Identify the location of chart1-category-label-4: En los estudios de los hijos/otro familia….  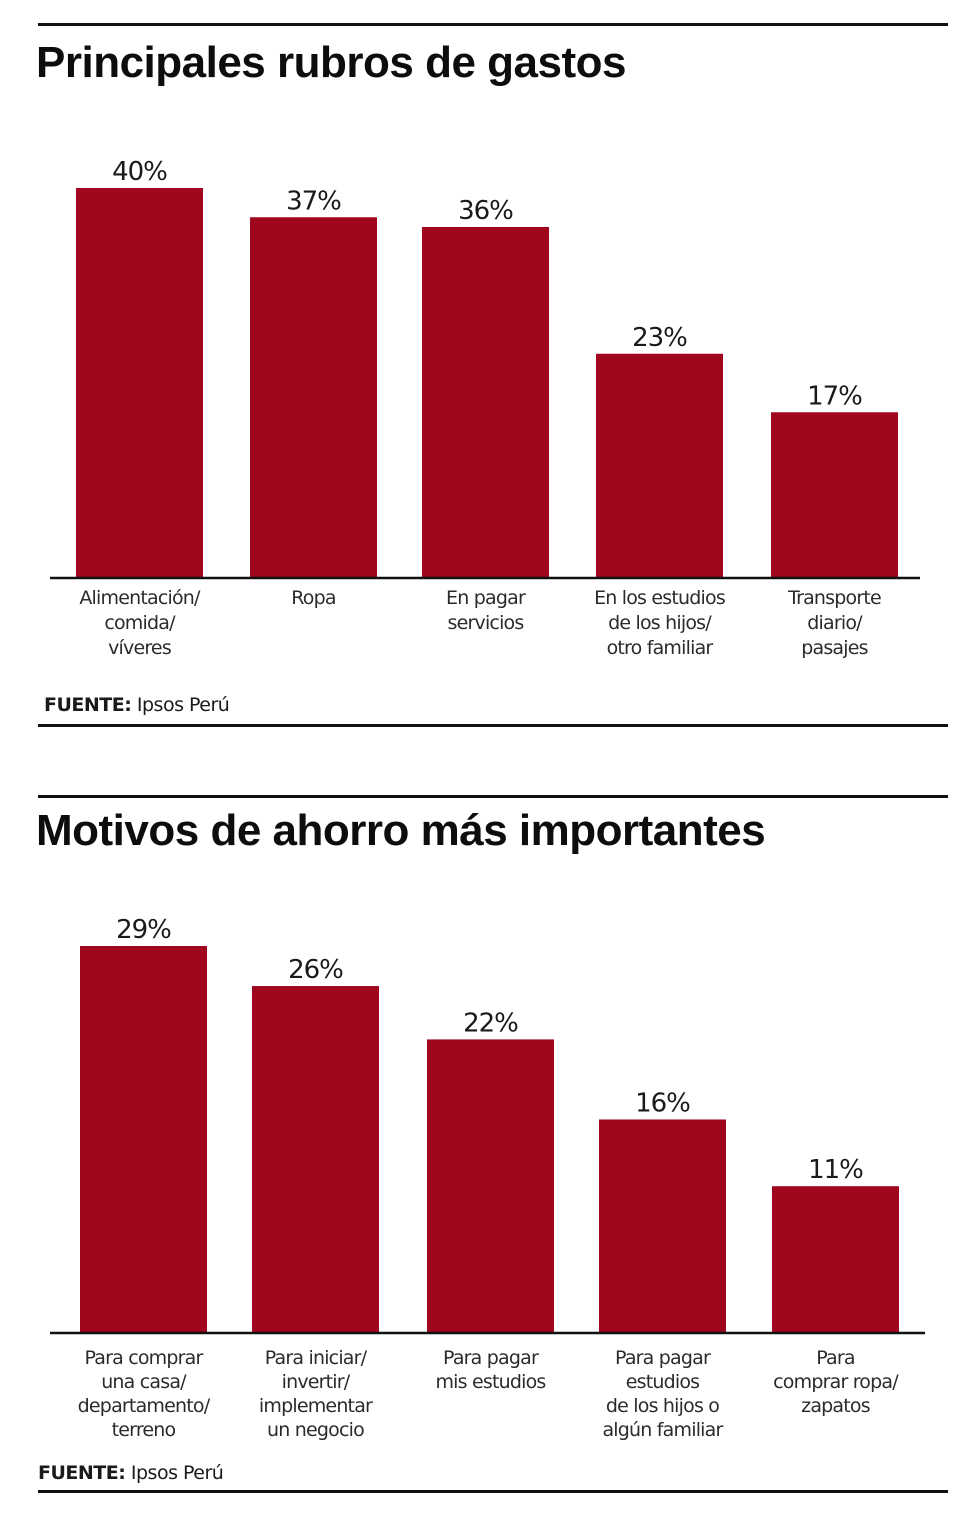
(659, 623).